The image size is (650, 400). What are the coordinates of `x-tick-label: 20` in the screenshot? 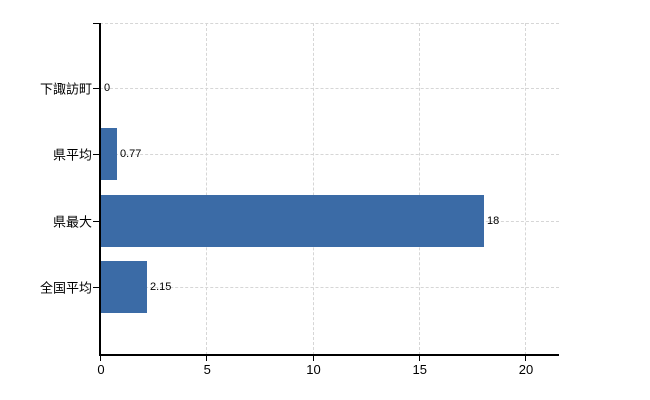 It's located at (526, 369).